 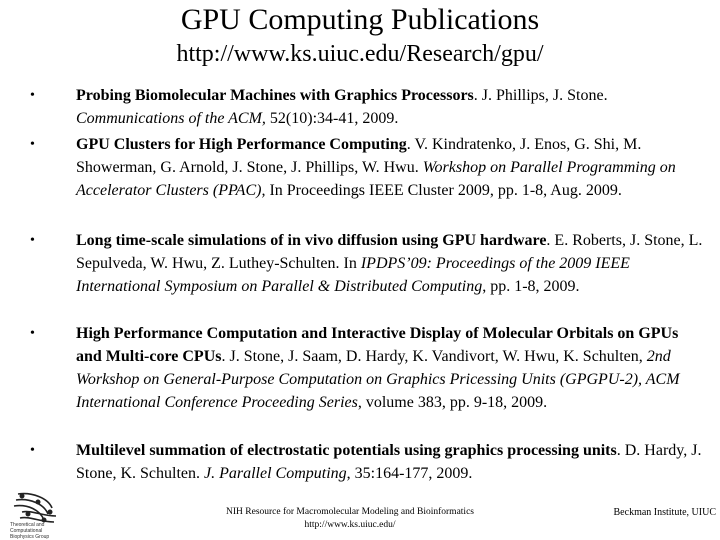 I want to click on publication-authors: . J. Phillips, J. Stone., so click(x=540, y=95).